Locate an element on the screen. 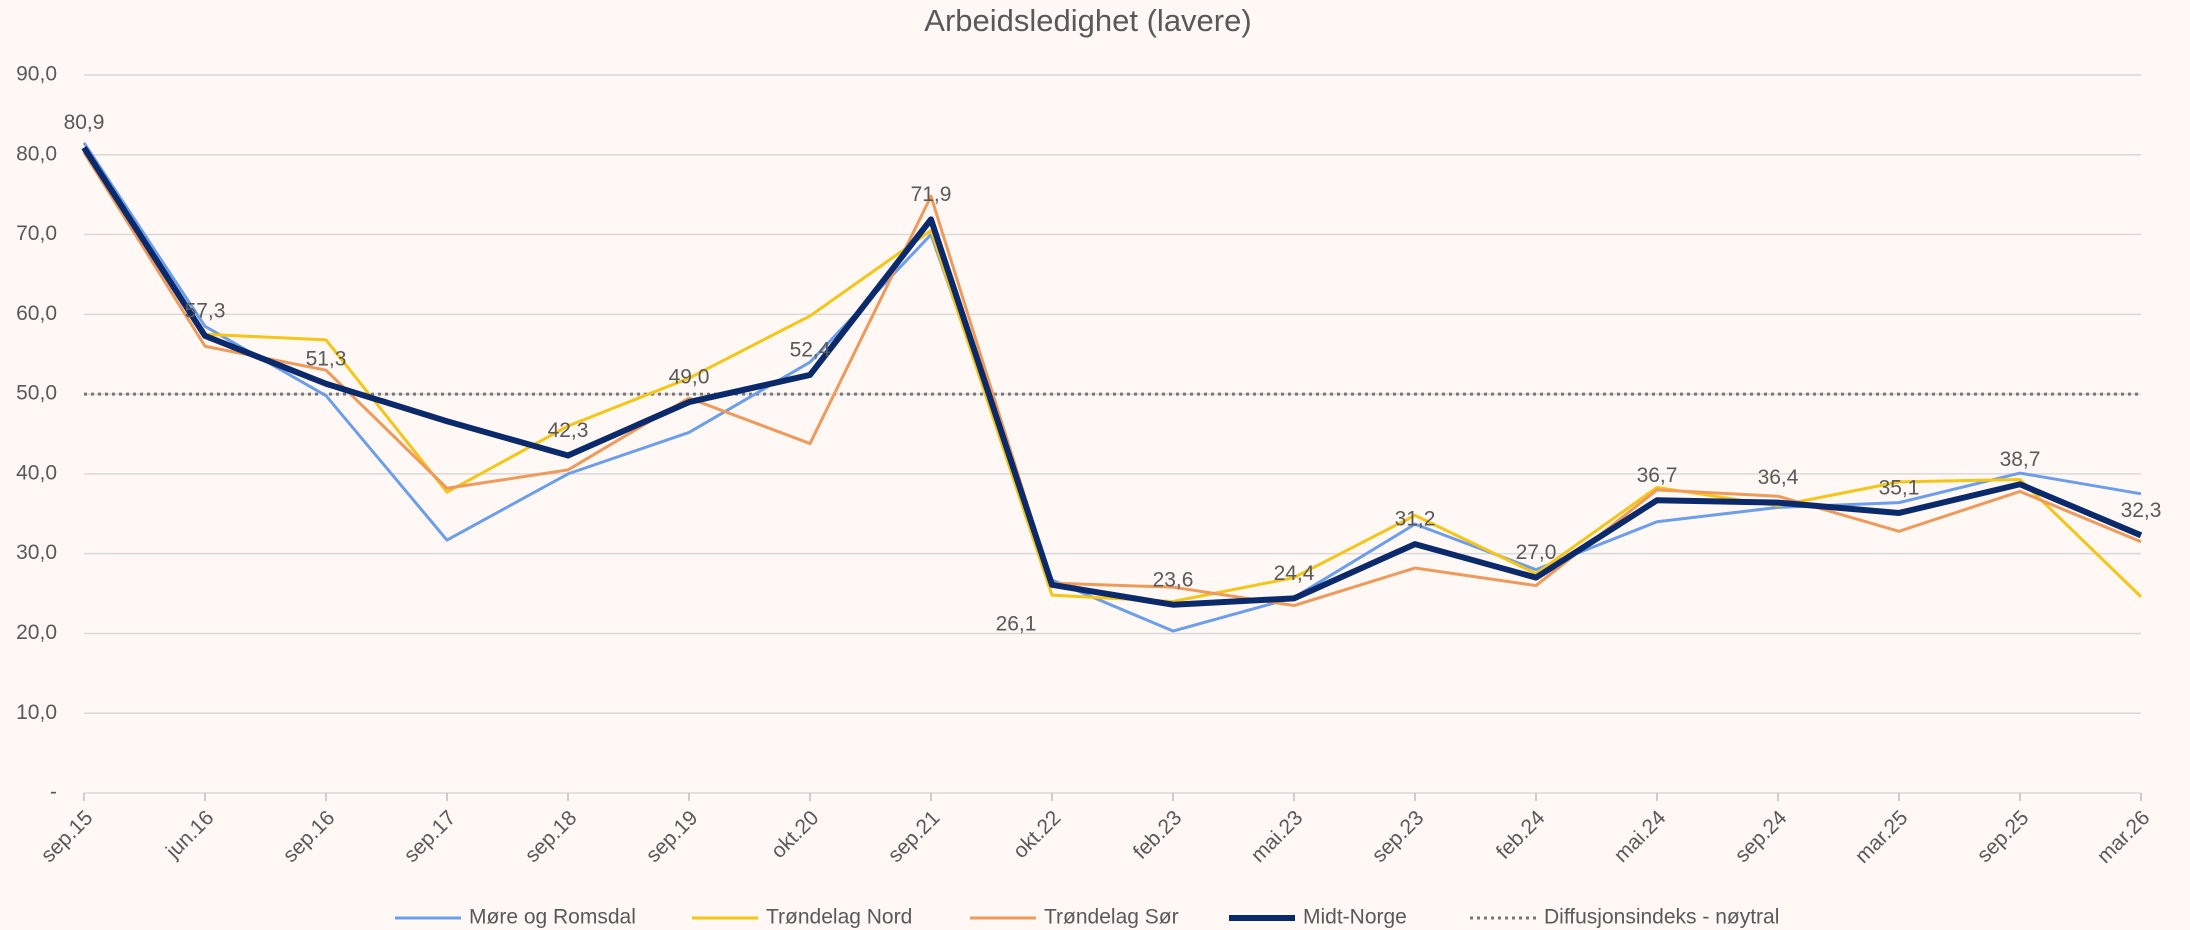 The image size is (2190, 930). data-label: 35,1 is located at coordinates (1899, 488).